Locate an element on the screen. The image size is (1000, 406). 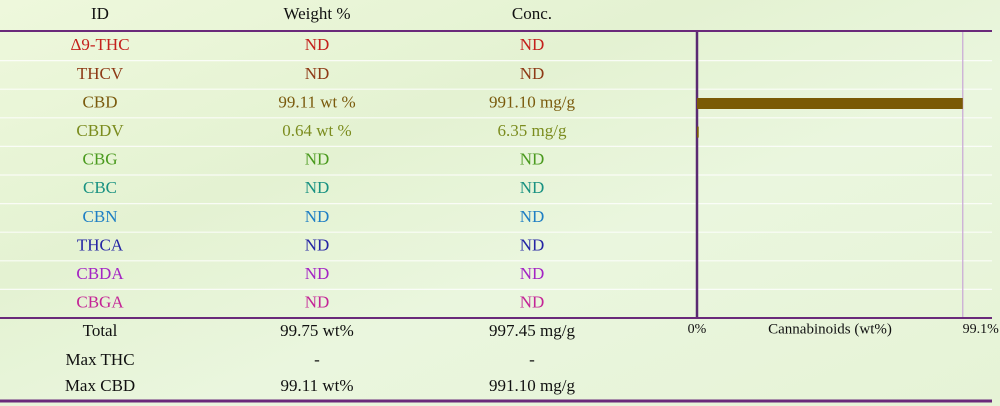
cell: CBC is located at coordinates (100, 187).